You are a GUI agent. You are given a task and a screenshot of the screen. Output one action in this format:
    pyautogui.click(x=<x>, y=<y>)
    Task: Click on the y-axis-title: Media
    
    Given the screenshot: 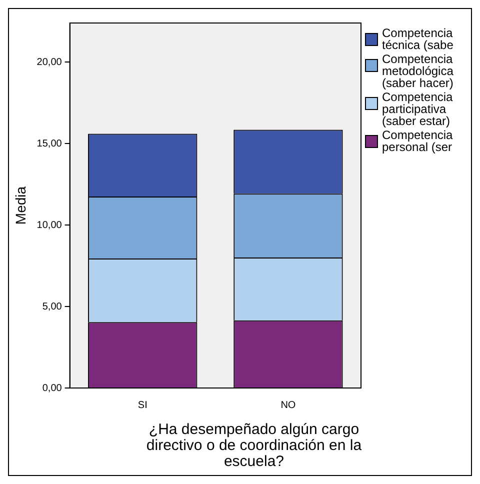 What is the action you would take?
    pyautogui.click(x=20, y=205)
    